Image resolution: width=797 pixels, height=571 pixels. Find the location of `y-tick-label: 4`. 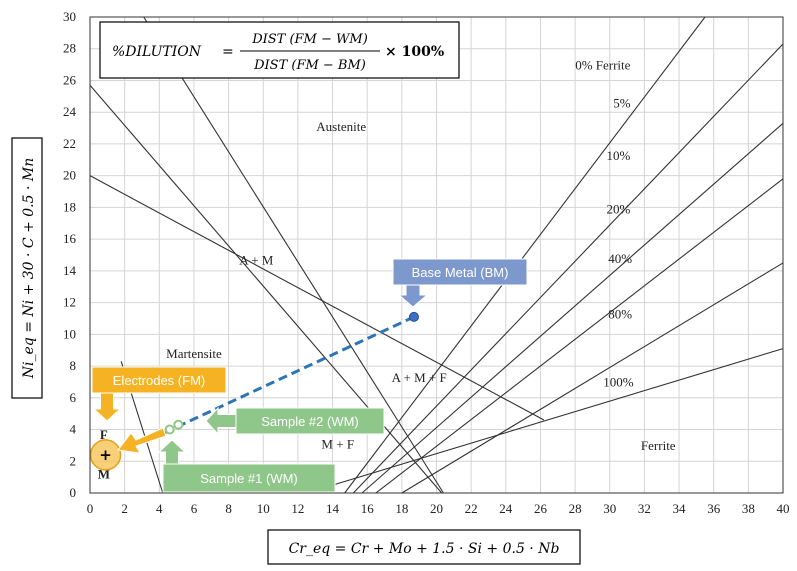

y-tick-label: 4 is located at coordinates (73, 429).